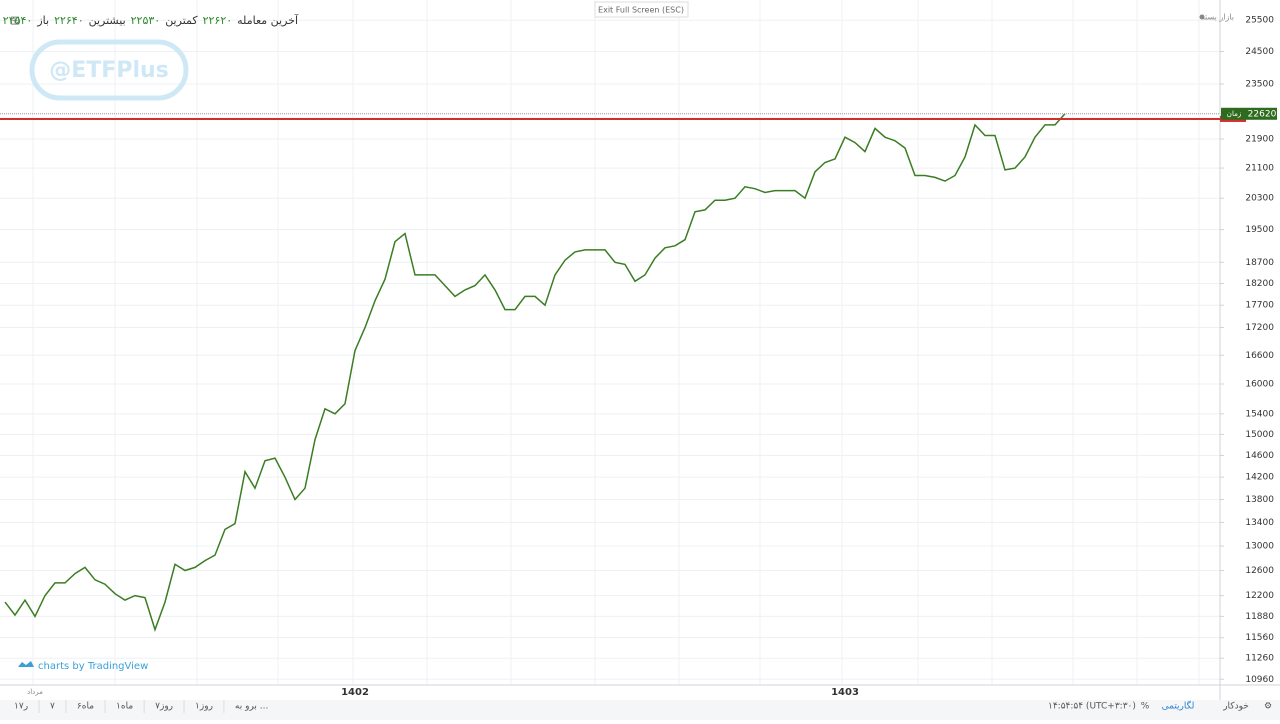  I want to click on ohlc-label: کمترین, so click(181, 20).